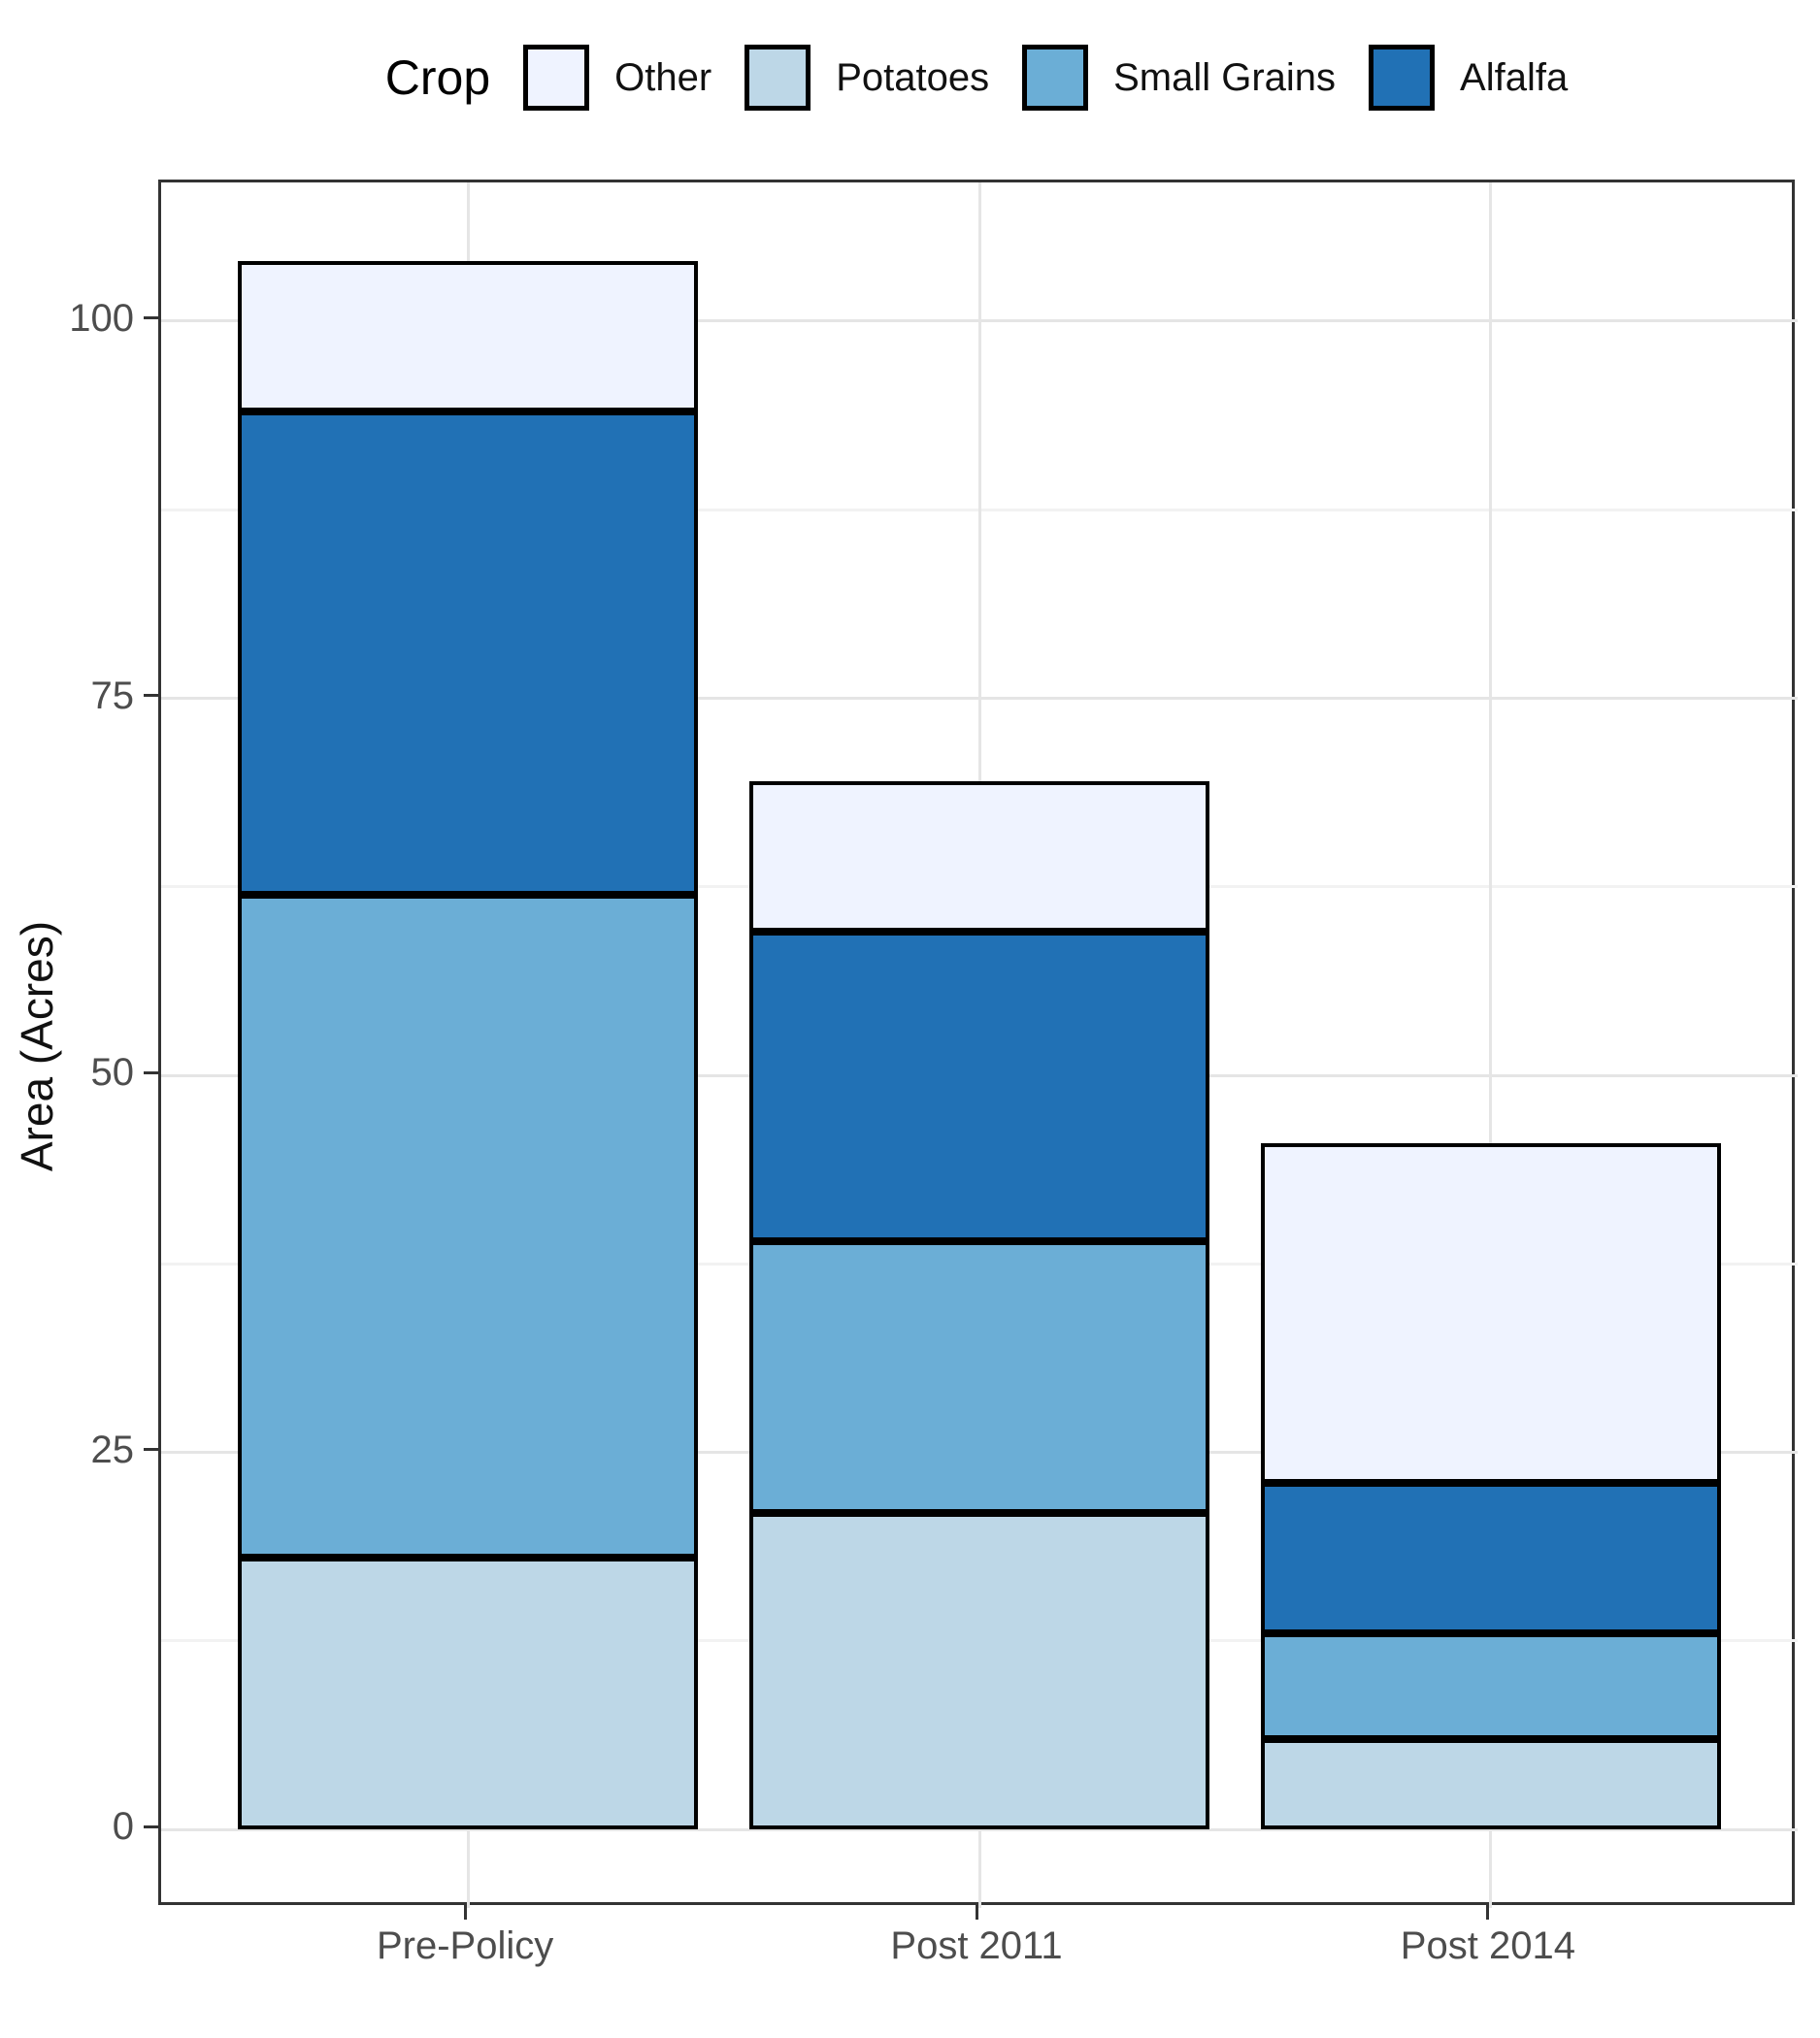 Image resolution: width=1820 pixels, height=2038 pixels. What do you see at coordinates (465, 1945) in the screenshot?
I see `x-tick-label: Pre-Policy` at bounding box center [465, 1945].